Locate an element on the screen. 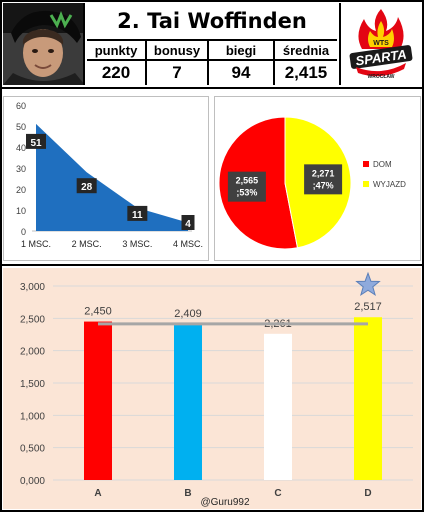 The image size is (424, 512). sparta-logo-icon: WTS SPARTA WROCŁAW is located at coordinates (381, 44).